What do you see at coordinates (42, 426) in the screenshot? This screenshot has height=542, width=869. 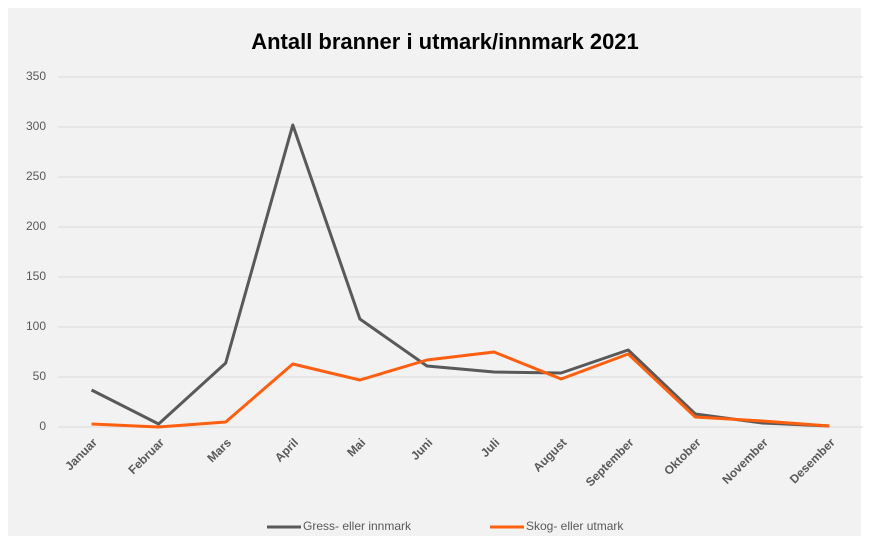 I see `y-tick-label: 0` at bounding box center [42, 426].